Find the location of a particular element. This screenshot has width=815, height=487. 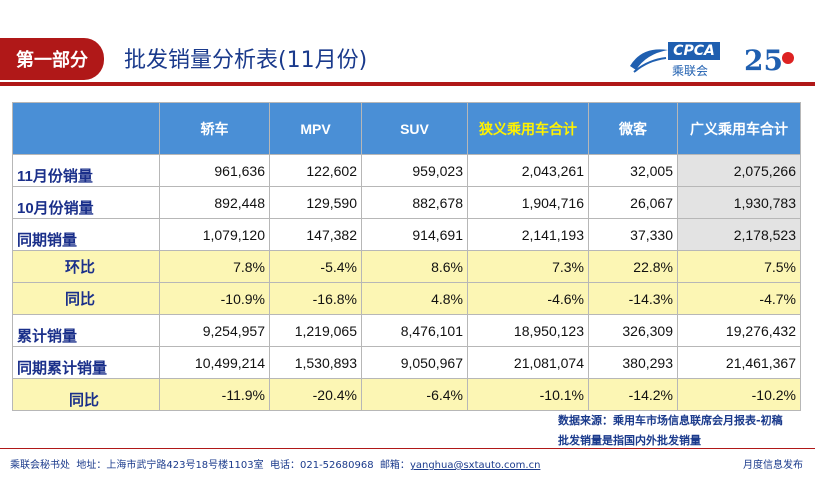

row-label: 11月份销量 is located at coordinates (86, 170).